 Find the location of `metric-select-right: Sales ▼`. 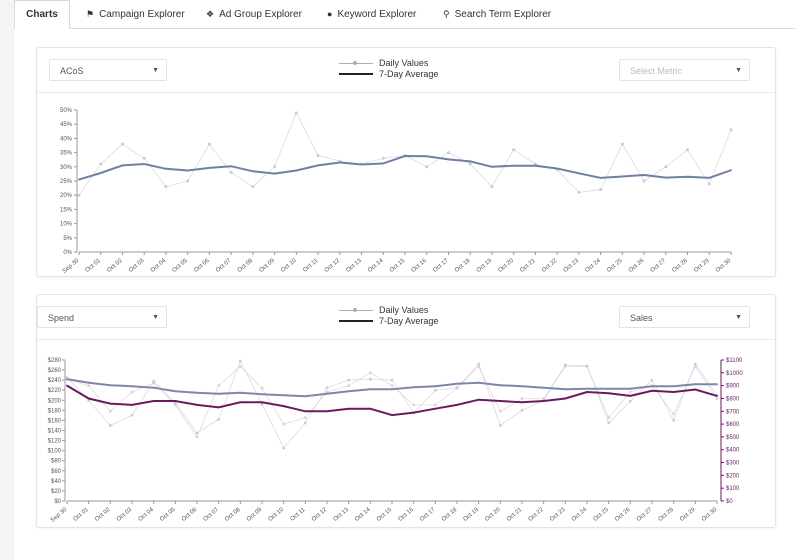

metric-select-right: Sales ▼ is located at coordinates (684, 317).